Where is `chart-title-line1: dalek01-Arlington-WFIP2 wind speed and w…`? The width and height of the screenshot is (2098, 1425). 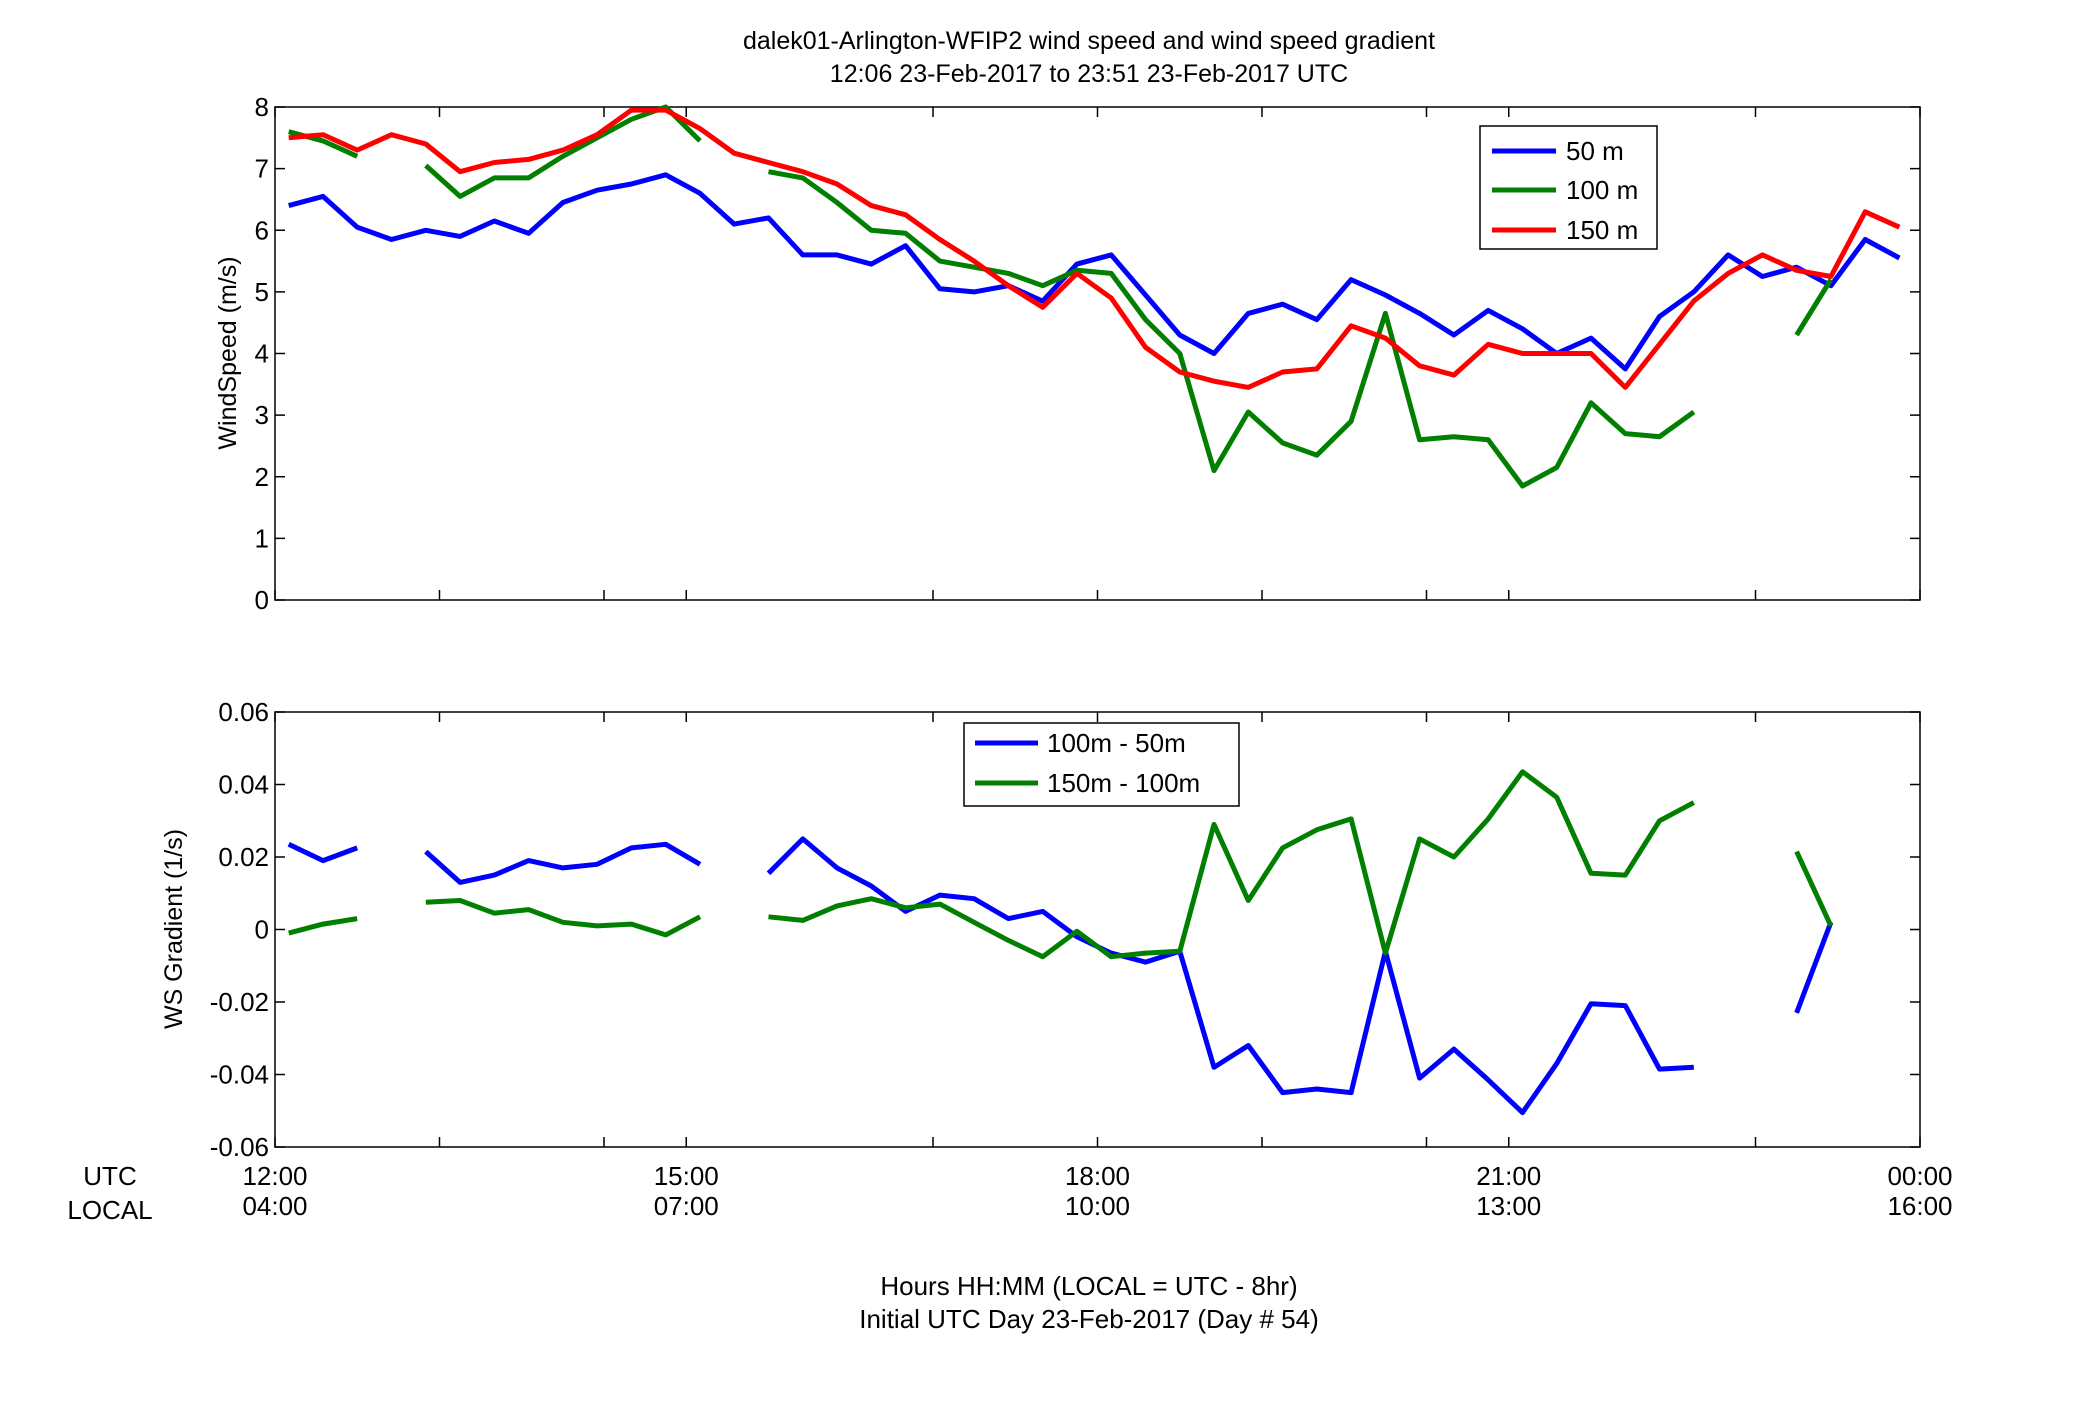
chart-title-line1: dalek01-Arlington-WFIP2 wind speed and w… is located at coordinates (1089, 41).